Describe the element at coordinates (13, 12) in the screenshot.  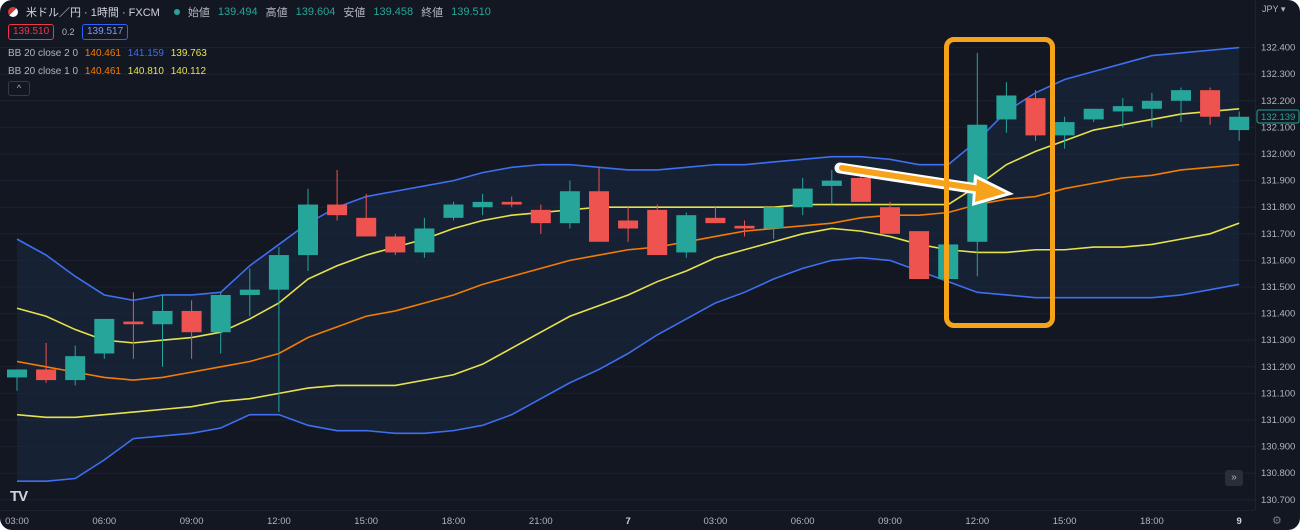
I see `usd-jpy-flag-icon` at that location.